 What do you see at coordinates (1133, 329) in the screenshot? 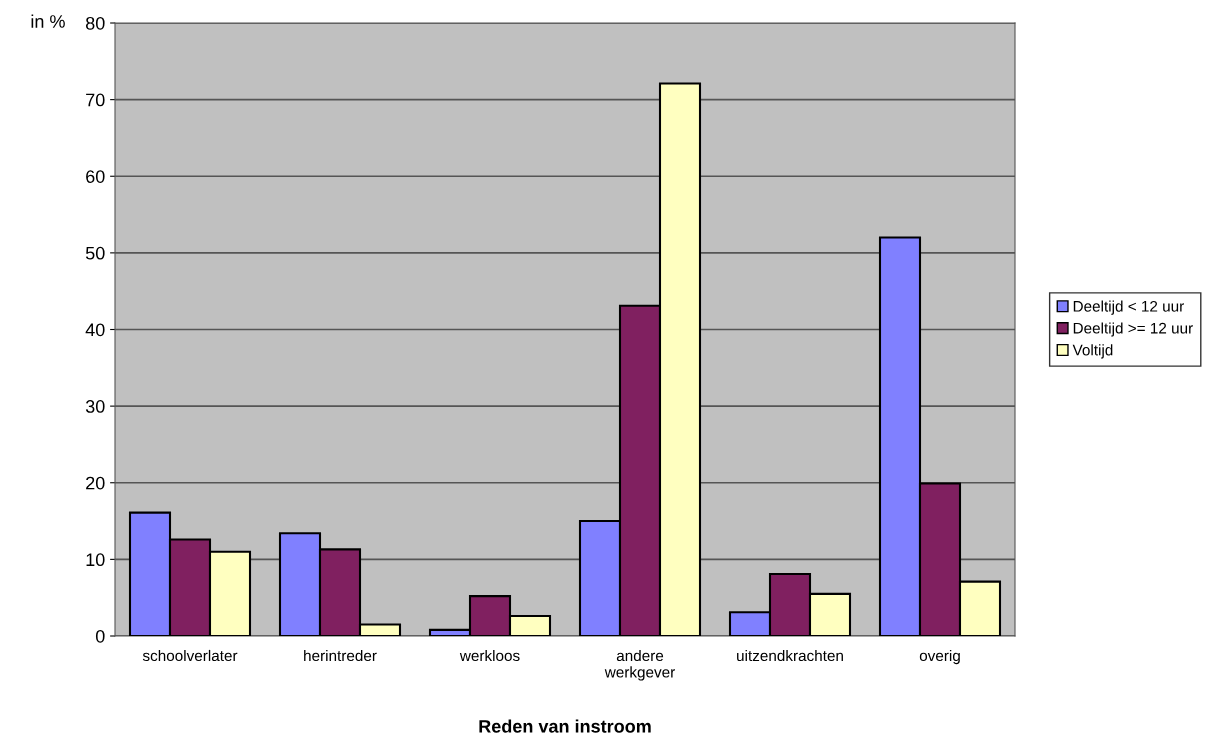
I see `legend-label: Deeltijd >= 12 uur` at bounding box center [1133, 329].